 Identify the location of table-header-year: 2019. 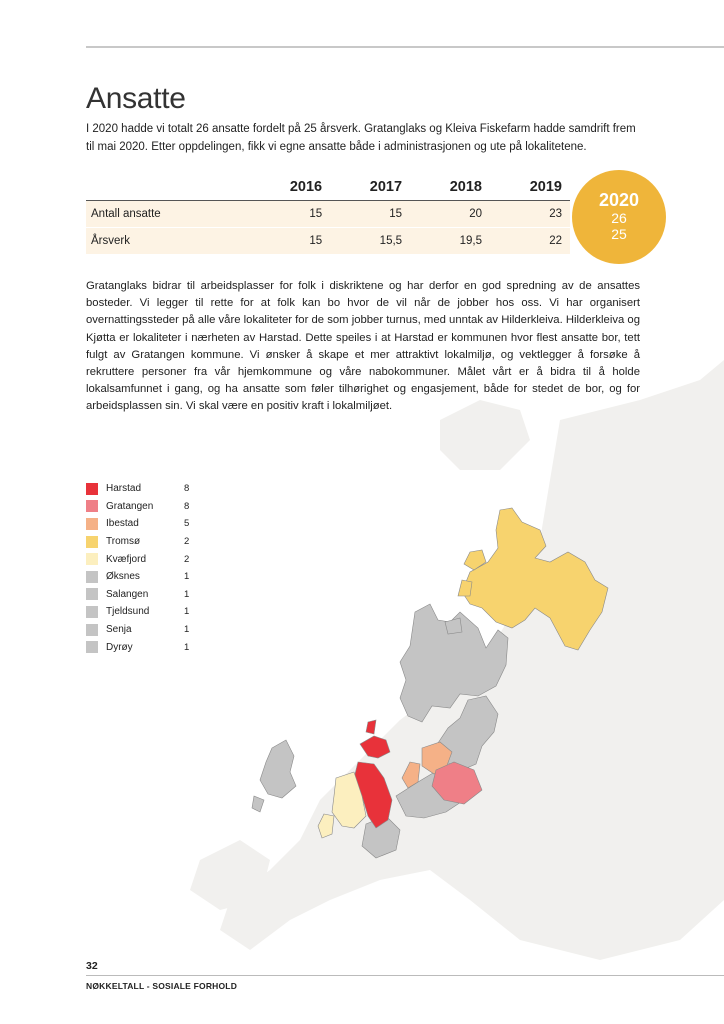
(545, 187).